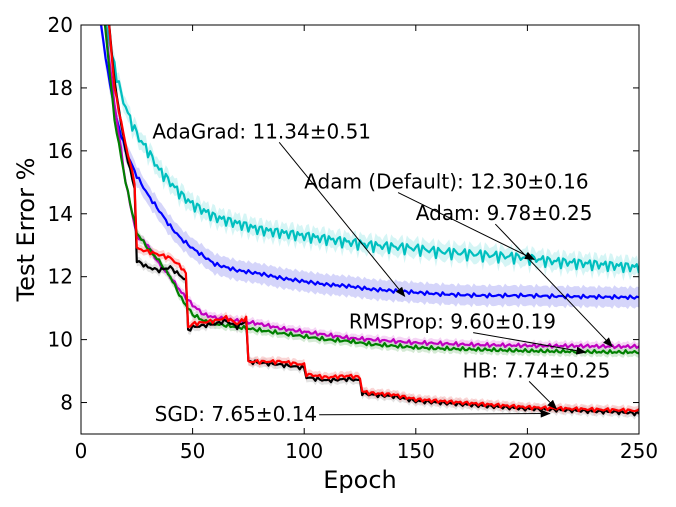 This screenshot has width=676, height=507. Describe the element at coordinates (66, 403) in the screenshot. I see `y-tick-label: 8` at that location.